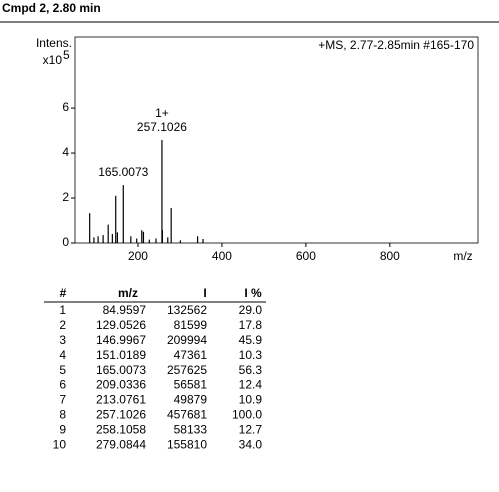 This screenshot has width=499, height=492. I want to click on peak-label: 165.0073, so click(123, 172).